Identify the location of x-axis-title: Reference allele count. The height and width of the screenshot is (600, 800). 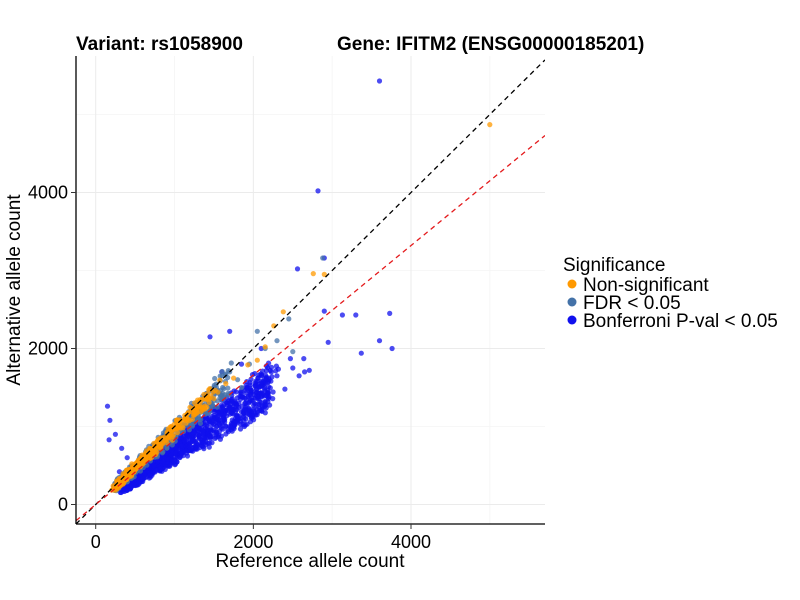
(310, 561).